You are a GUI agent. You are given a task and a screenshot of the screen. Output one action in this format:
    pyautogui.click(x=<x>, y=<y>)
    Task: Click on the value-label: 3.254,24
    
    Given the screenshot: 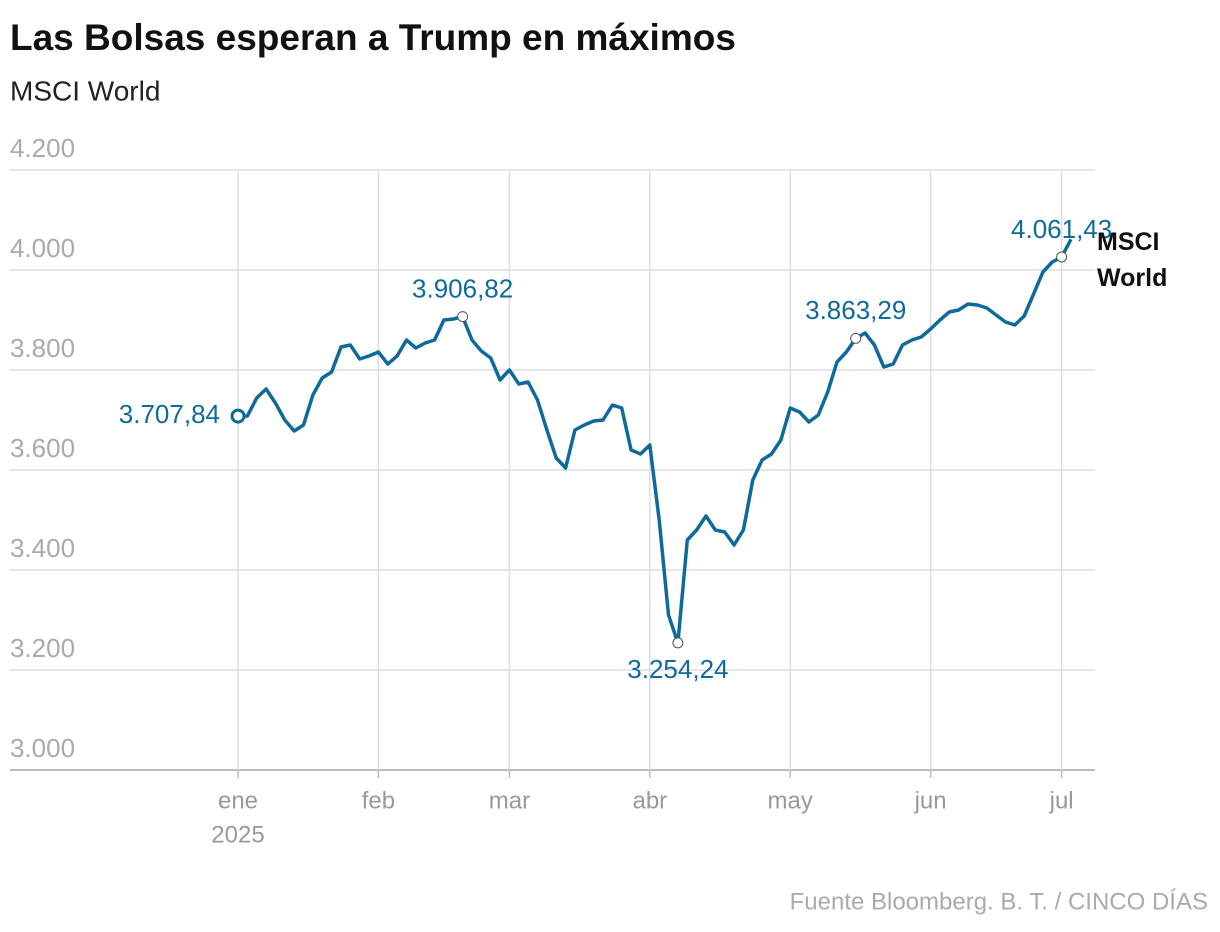 What is the action you would take?
    pyautogui.click(x=677, y=669)
    